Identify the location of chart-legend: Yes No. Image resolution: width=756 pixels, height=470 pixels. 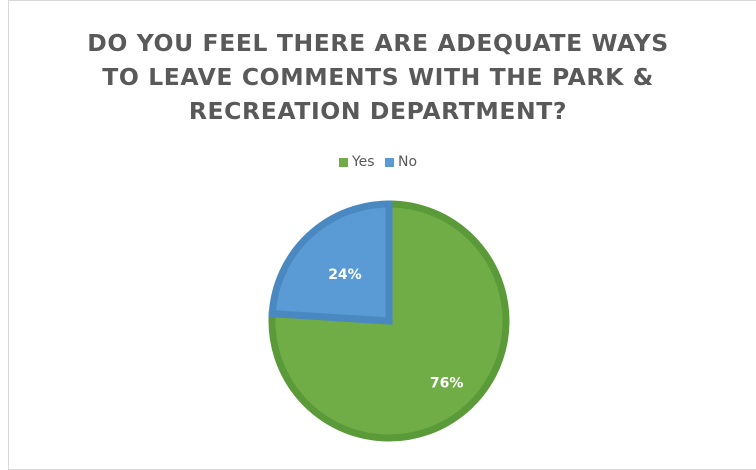
(378, 162).